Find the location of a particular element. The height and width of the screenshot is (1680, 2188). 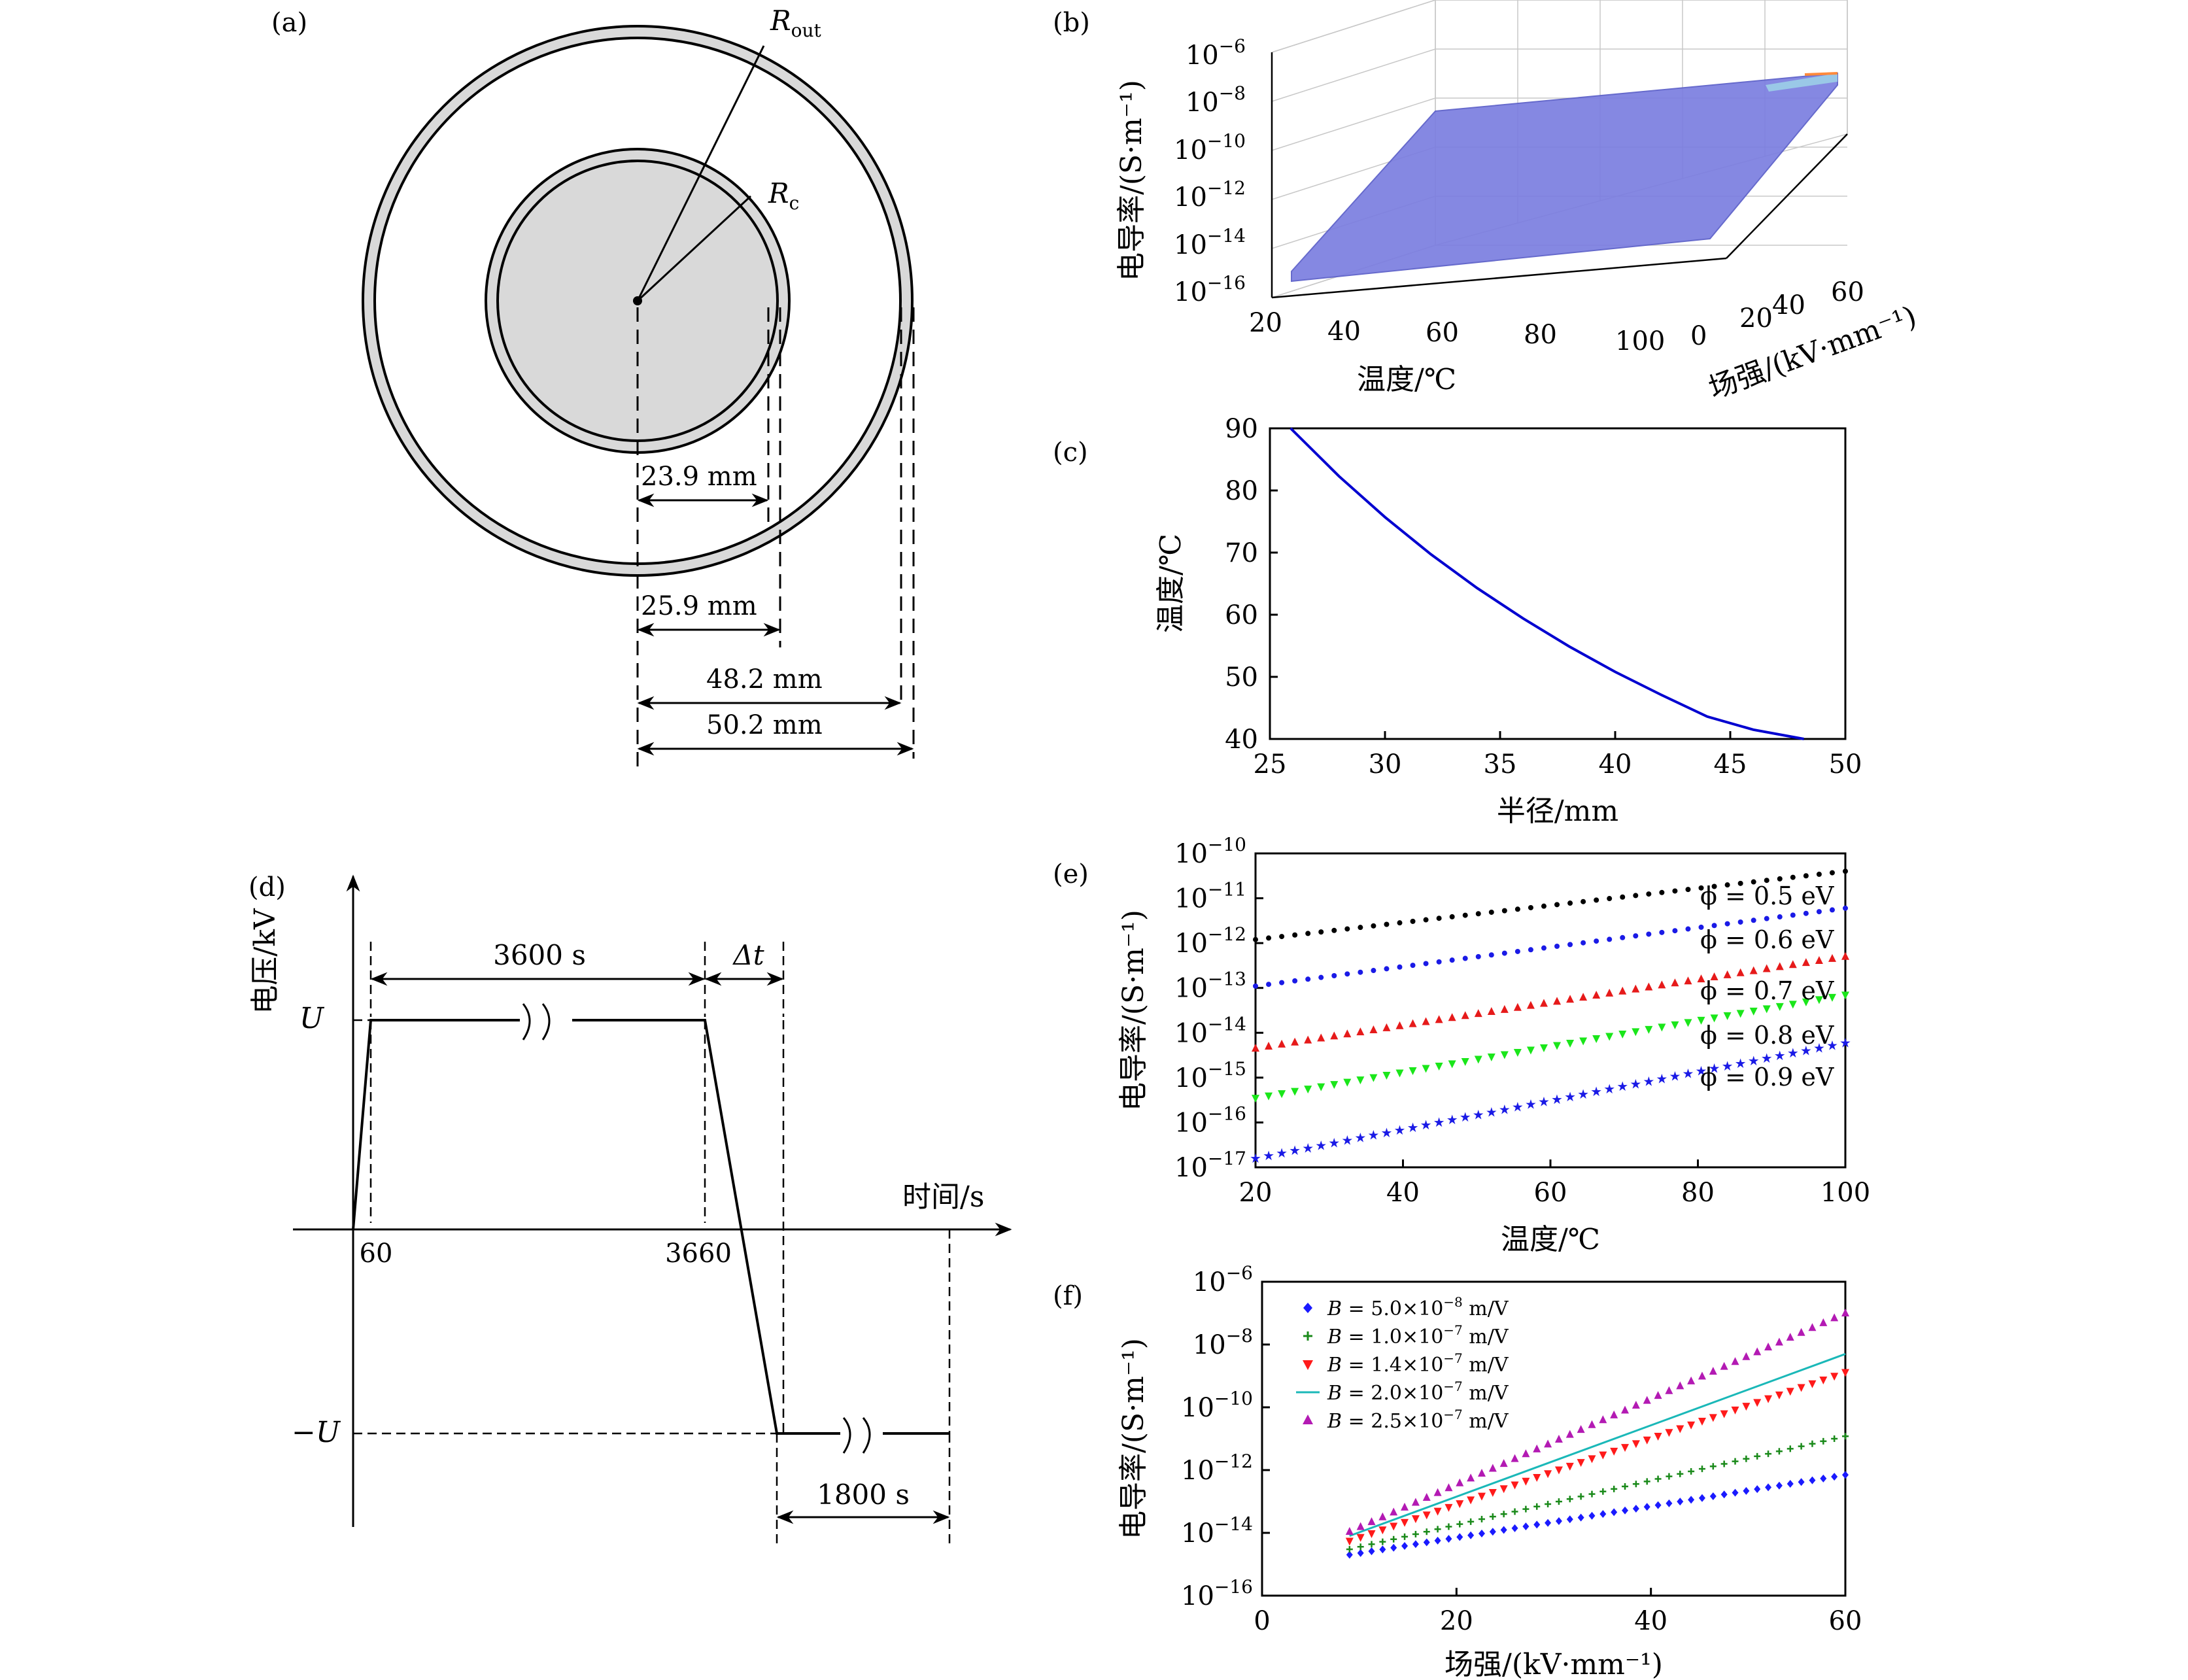

f-xlabel: 场强/(kV·mm⁻¹) is located at coordinates (1553, 1664).